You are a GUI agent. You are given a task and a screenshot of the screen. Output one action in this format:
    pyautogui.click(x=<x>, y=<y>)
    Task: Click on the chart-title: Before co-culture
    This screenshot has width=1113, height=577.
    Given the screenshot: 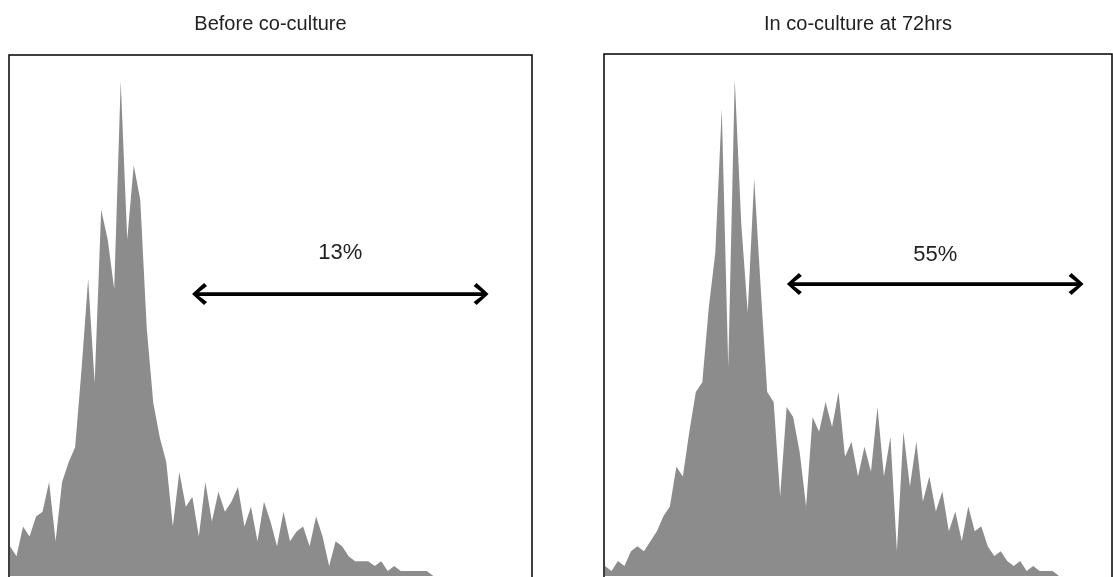 What is the action you would take?
    pyautogui.click(x=270, y=23)
    